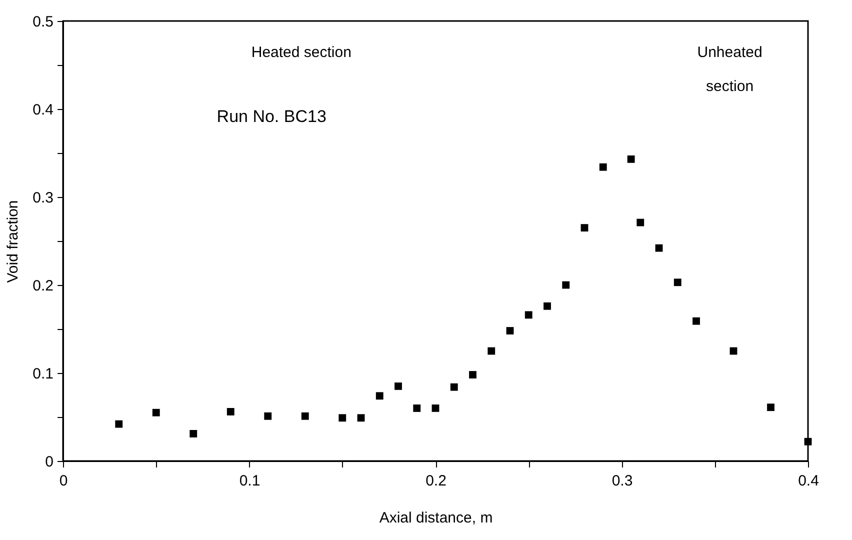 This screenshot has height=540, width=852. Describe the element at coordinates (301, 53) in the screenshot. I see `annotation: Heated section` at that location.